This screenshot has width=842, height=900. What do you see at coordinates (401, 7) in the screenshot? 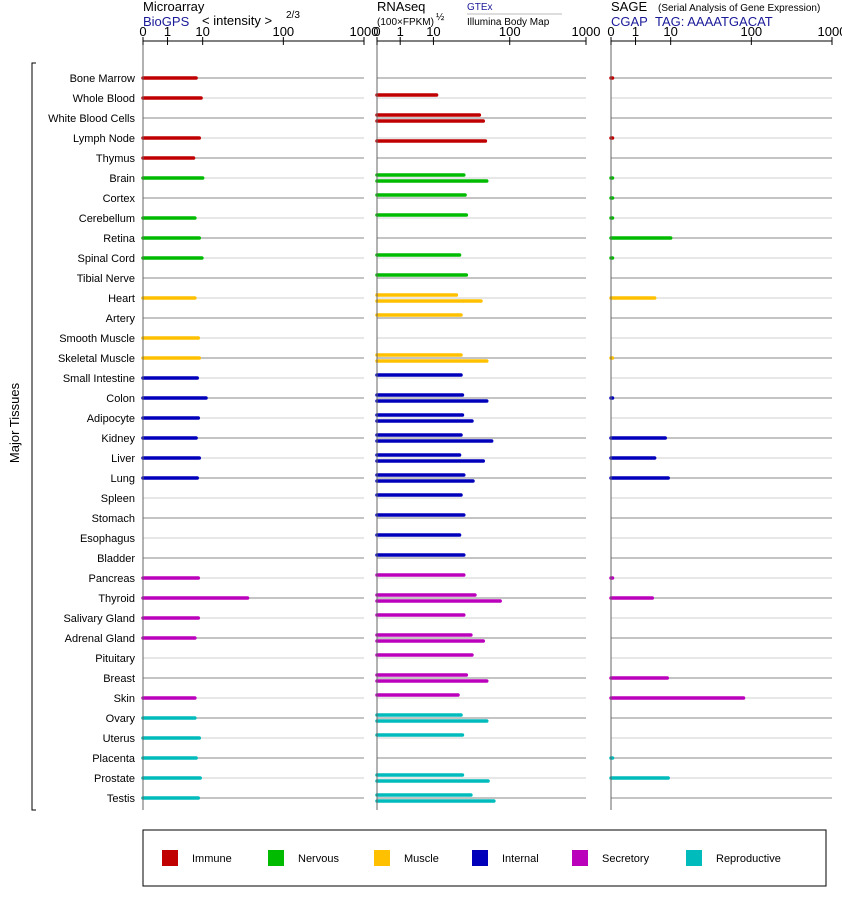
I see `rnaseq-title: RNAseq` at bounding box center [401, 7].